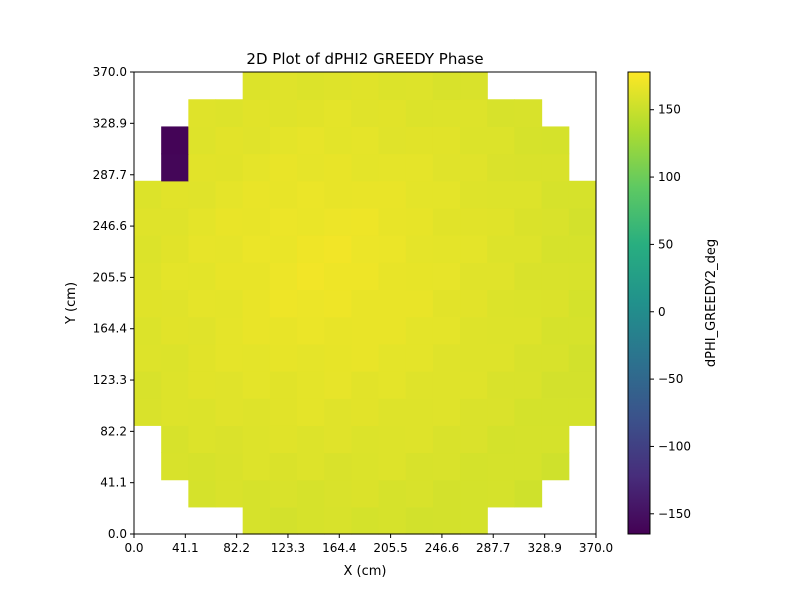  Describe the element at coordinates (133, 548) in the screenshot. I see `x-tick-label: 0.0` at that location.